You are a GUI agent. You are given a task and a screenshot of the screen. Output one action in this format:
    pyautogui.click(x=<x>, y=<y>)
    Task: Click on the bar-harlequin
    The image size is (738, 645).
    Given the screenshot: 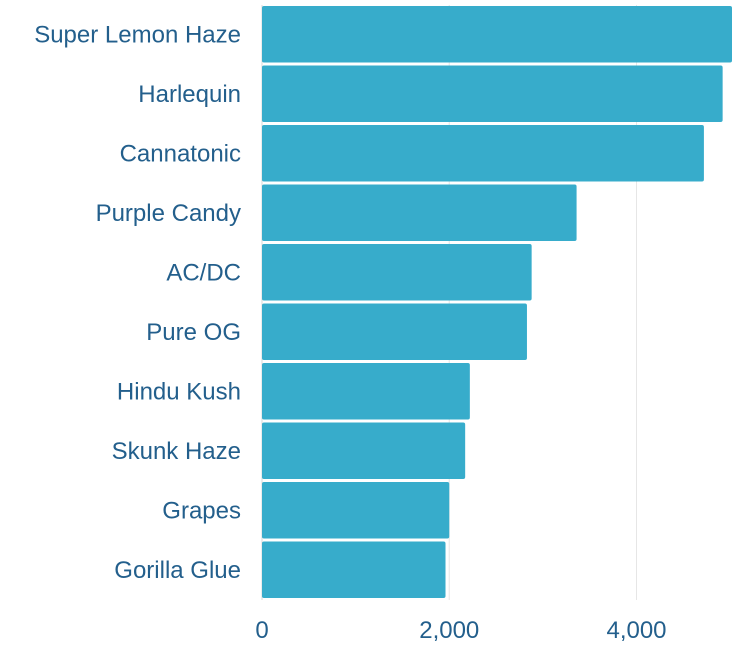 What is the action you would take?
    pyautogui.click(x=492, y=94)
    